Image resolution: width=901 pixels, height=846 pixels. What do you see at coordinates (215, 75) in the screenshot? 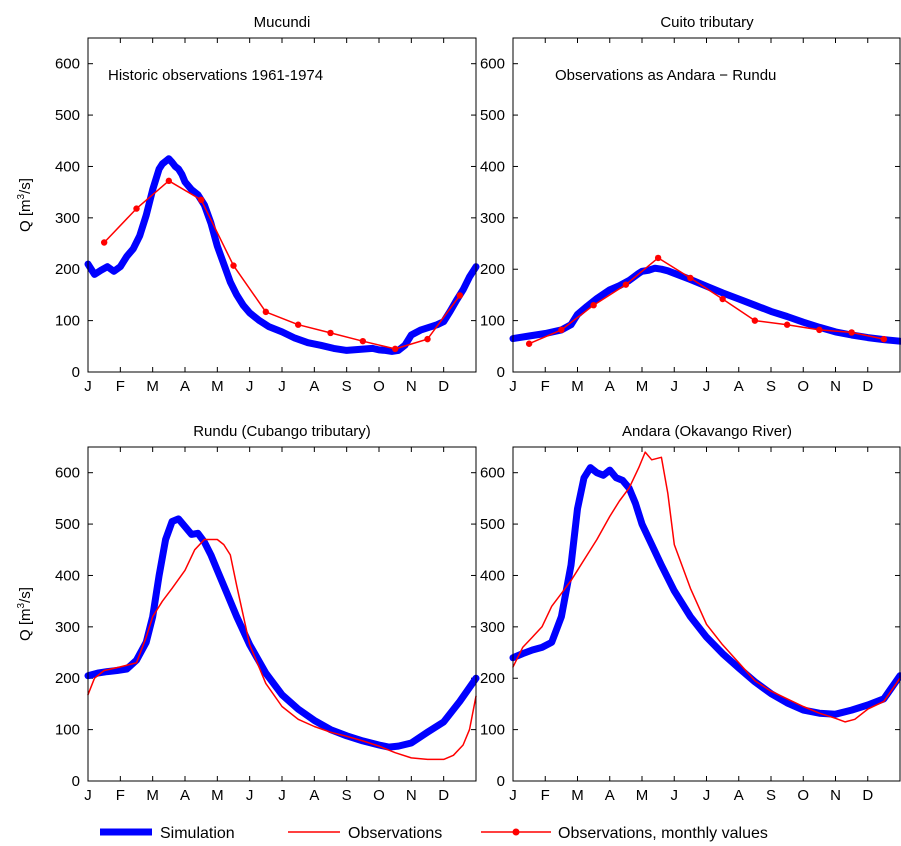
I see `panel-annotation: Historic observations 1961-1974` at bounding box center [215, 75].